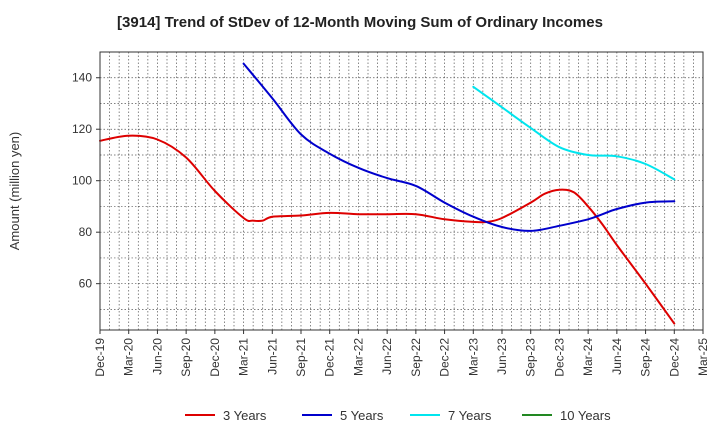 The image size is (720, 440). I want to click on x-tick-label: Dec-19, so click(100, 357).